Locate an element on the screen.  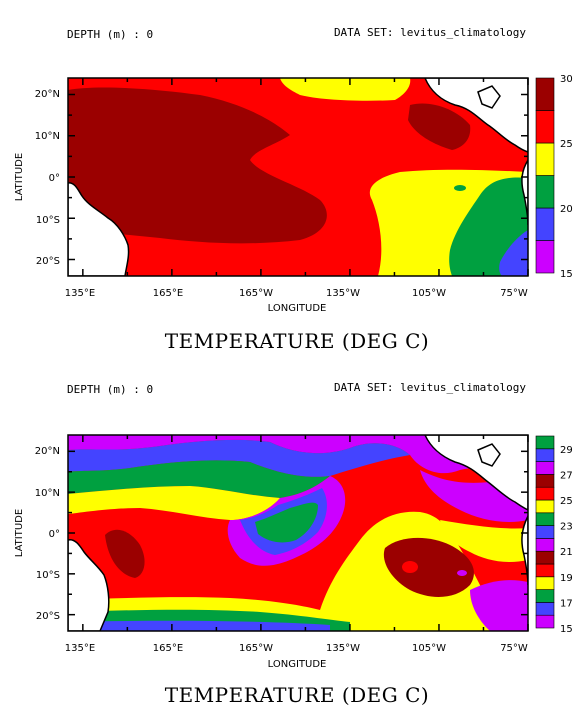
band-blue-north is located at coordinates (239, 458).